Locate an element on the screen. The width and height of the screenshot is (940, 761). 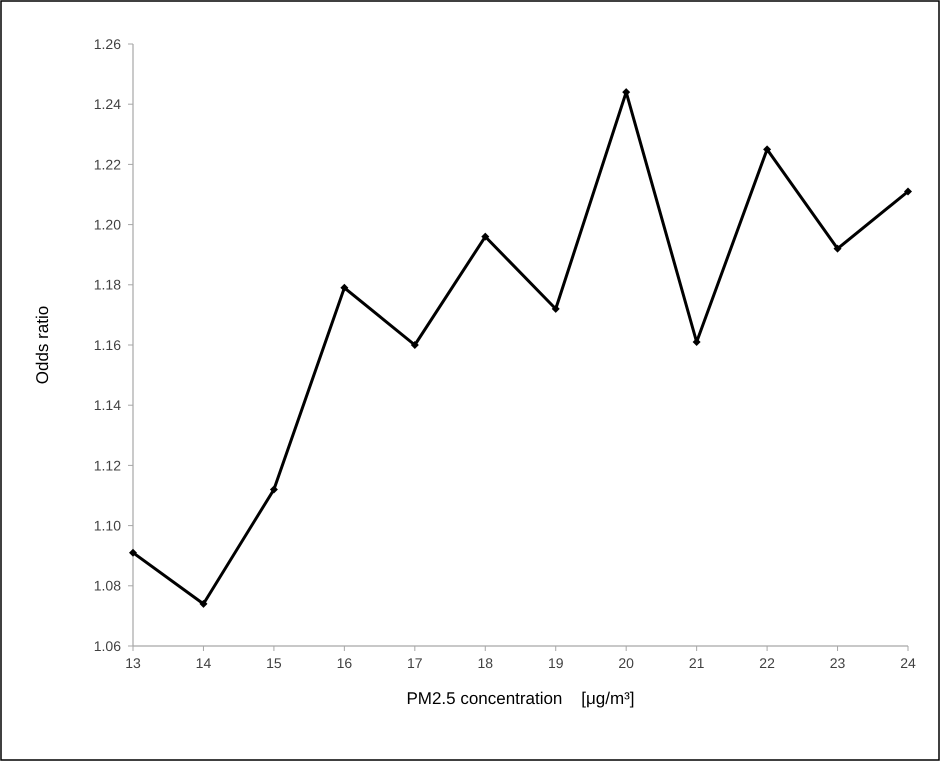
y-tick-label: 1.08 is located at coordinates (108, 586).